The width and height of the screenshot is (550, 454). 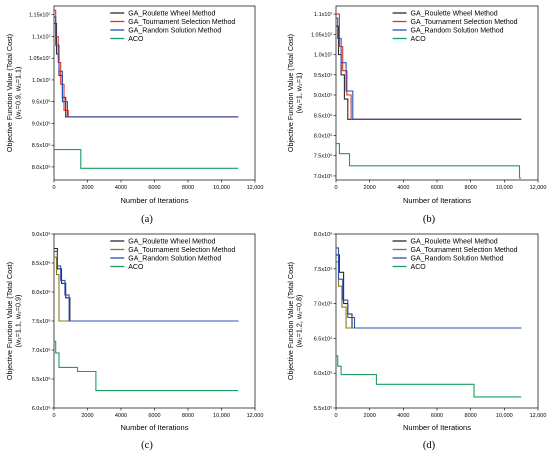 I want to click on y-axis-label: (w₁=0.9, w₂=1.1), so click(x=18, y=93).